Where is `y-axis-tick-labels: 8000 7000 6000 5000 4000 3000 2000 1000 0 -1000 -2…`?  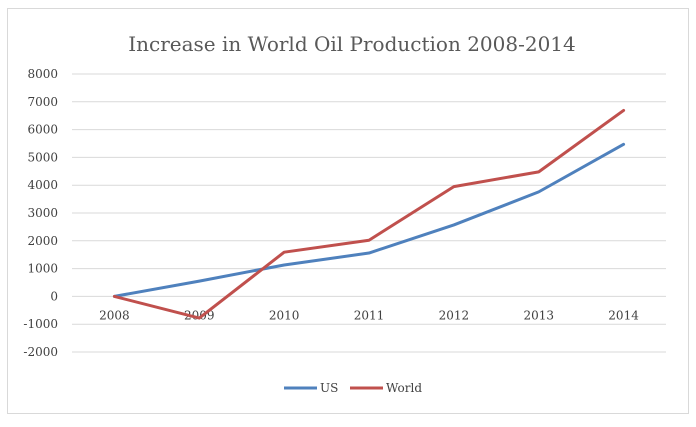
y-axis-tick-labels: 8000 7000 6000 5000 4000 3000 2000 1000 0 -1000 -2… is located at coordinates (40, 213).